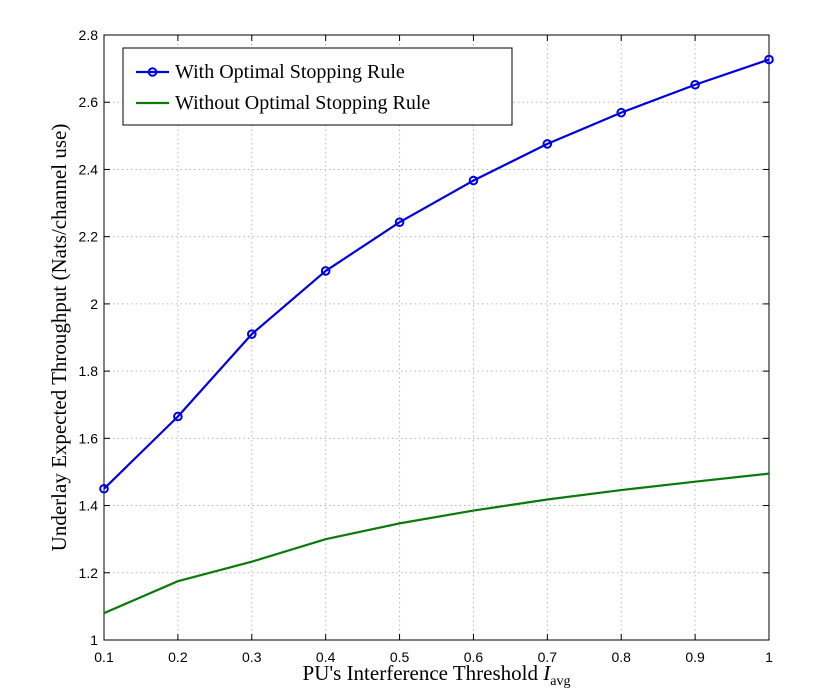 This screenshot has height=698, width=830. I want to click on x-tick-label: 0.7, so click(548, 657).